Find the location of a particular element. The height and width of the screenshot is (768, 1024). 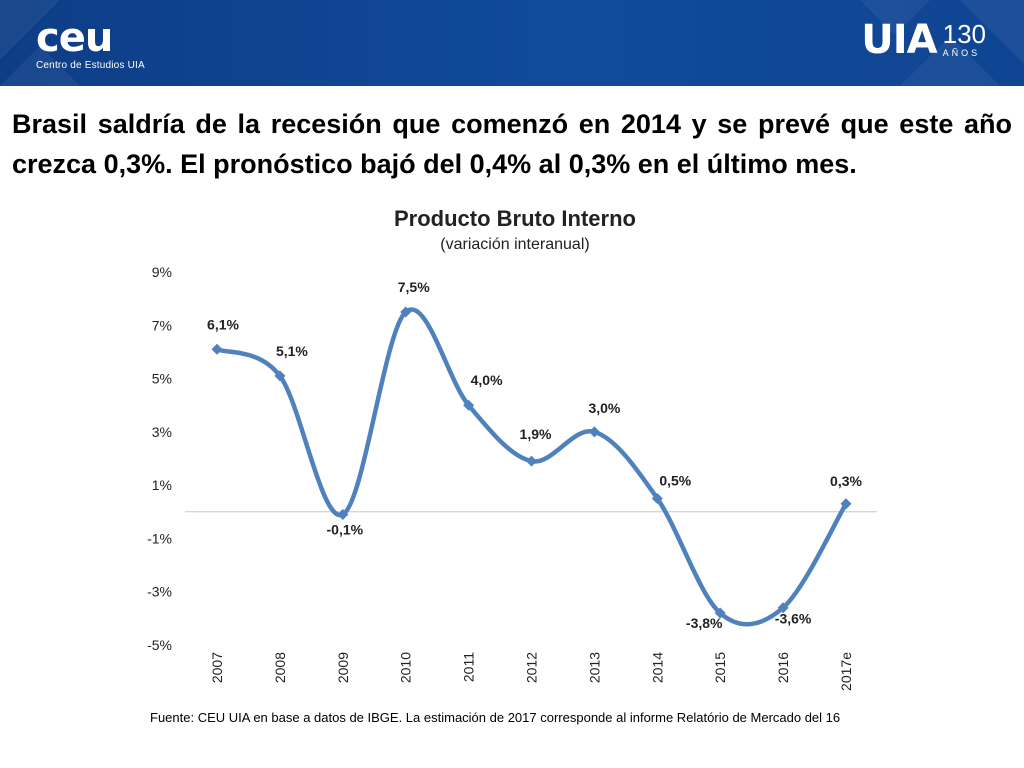

ceu-logo-word: ceu is located at coordinates (74, 38).